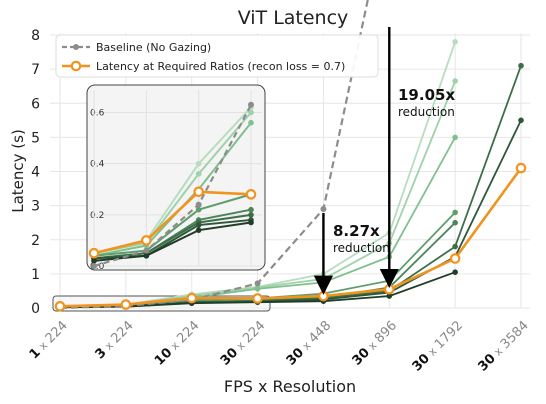  Describe the element at coordinates (243, 343) in the screenshot. I see `x-tick-label: 30 x 224` at that location.